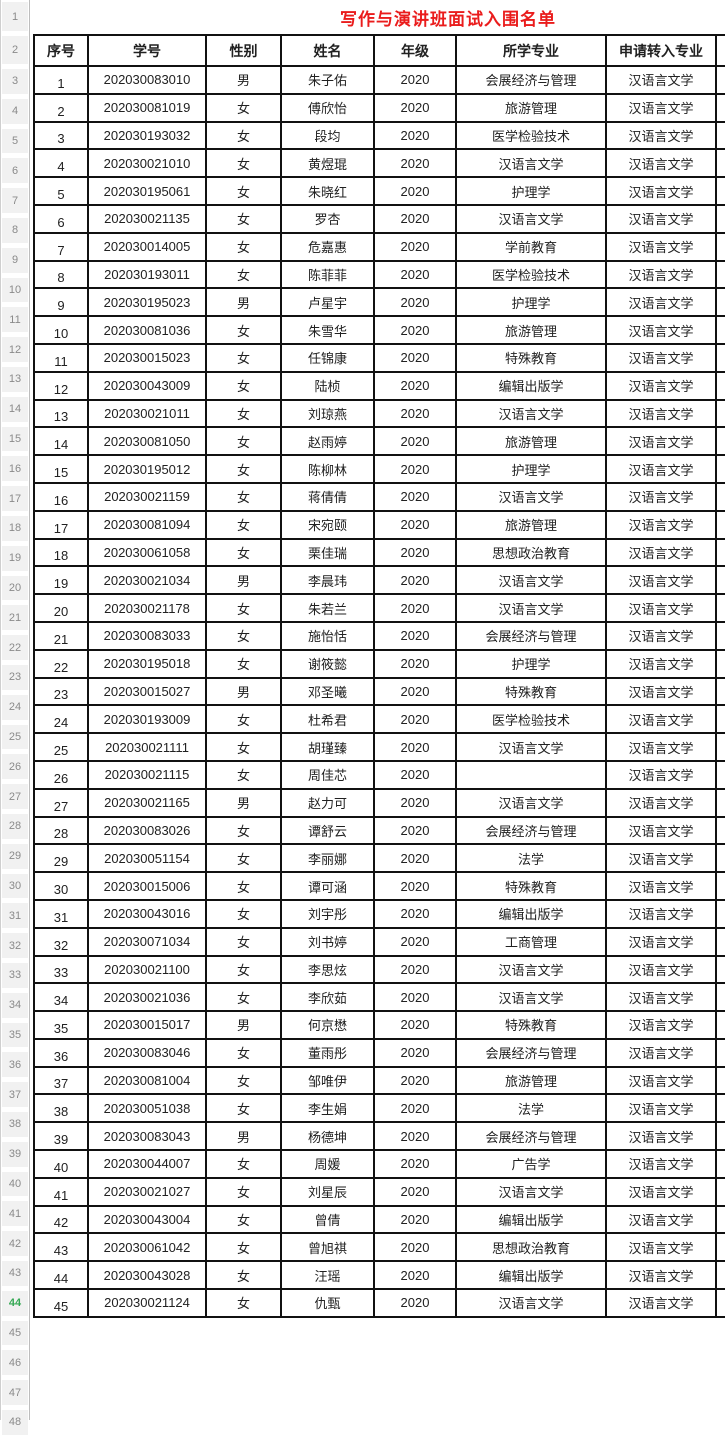  What do you see at coordinates (15, 1392) in the screenshot?
I see `row-number: 47` at bounding box center [15, 1392].